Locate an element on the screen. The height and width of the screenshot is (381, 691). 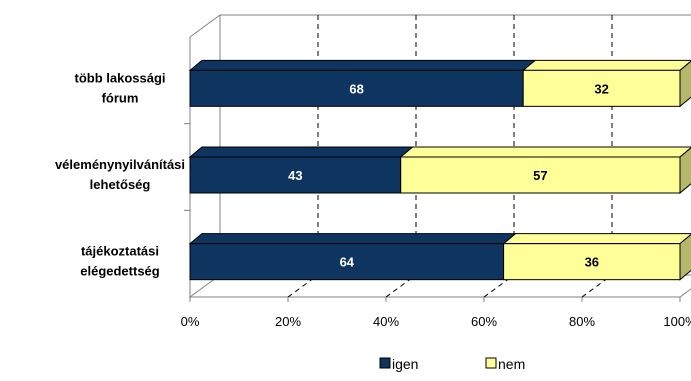
data-label: 68 is located at coordinates (356, 88).